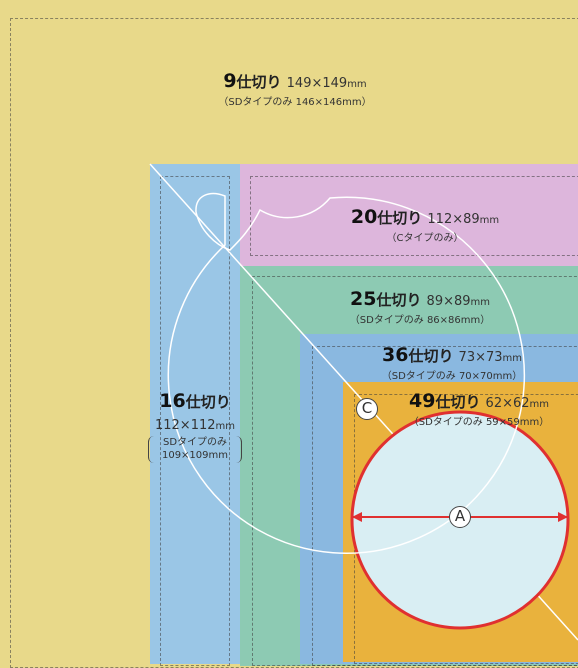 This screenshot has height=668, width=578. What do you see at coordinates (563, 517) in the screenshot?
I see `arrow-right-head` at bounding box center [563, 517].